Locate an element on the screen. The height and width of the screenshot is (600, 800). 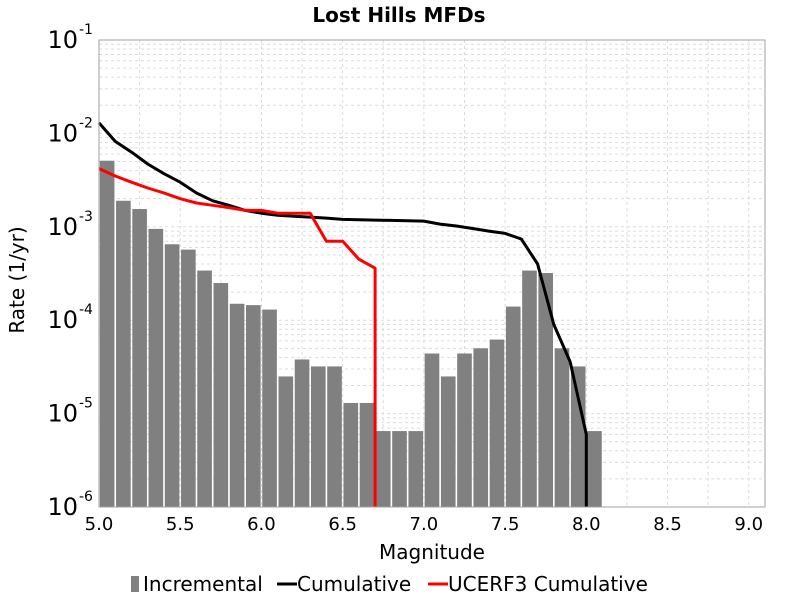
legend-item: Incremental is located at coordinates (197, 584).